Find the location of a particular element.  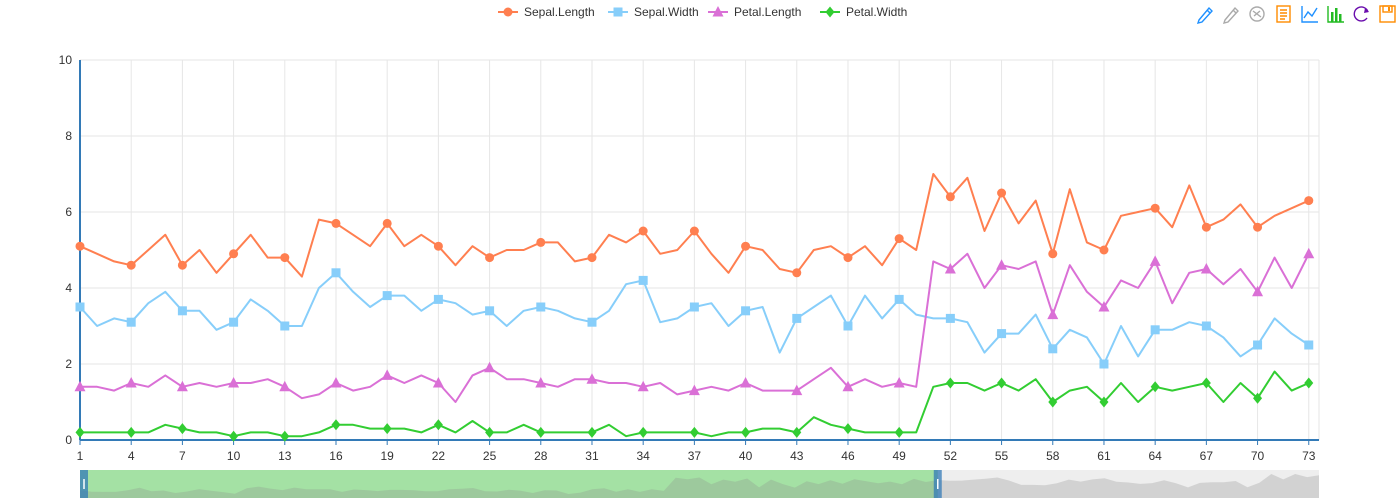

line-chart-icon is located at coordinates (1309, 14).